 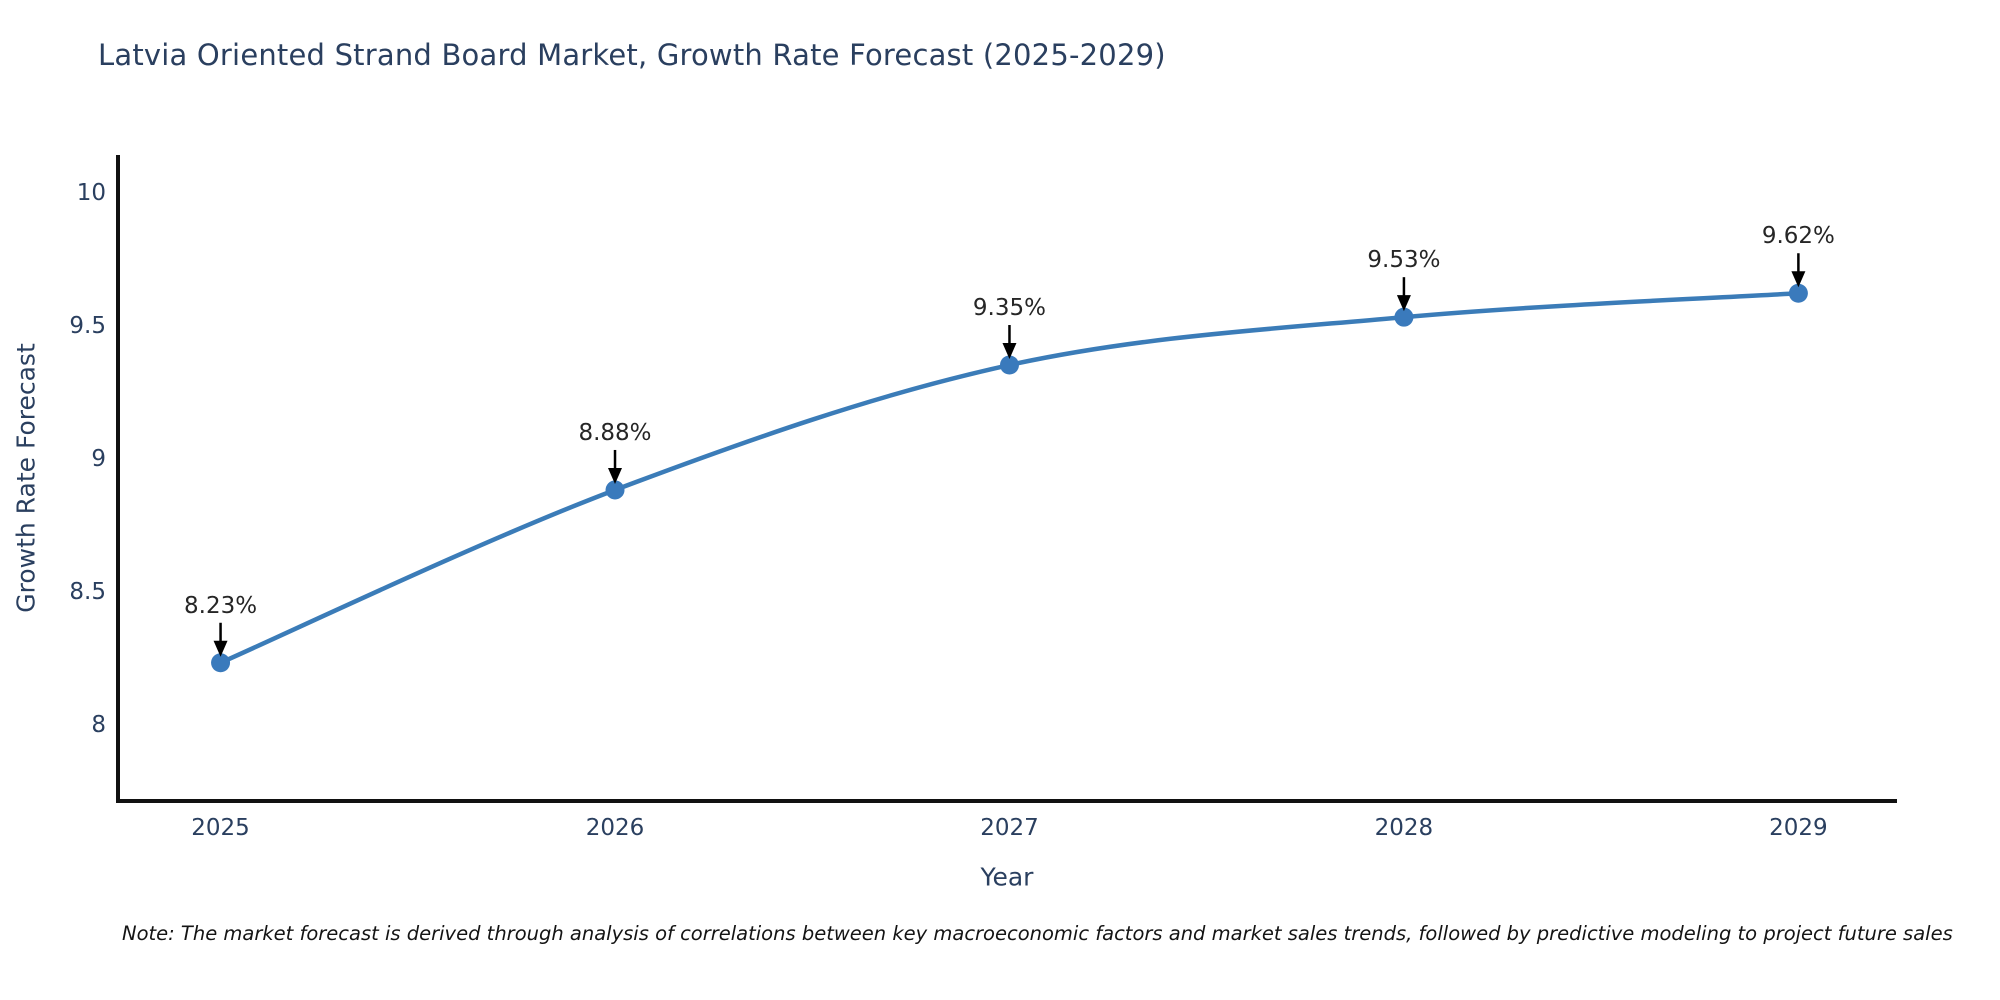 I want to click on y-tick-label: 9.5, so click(x=87, y=326).